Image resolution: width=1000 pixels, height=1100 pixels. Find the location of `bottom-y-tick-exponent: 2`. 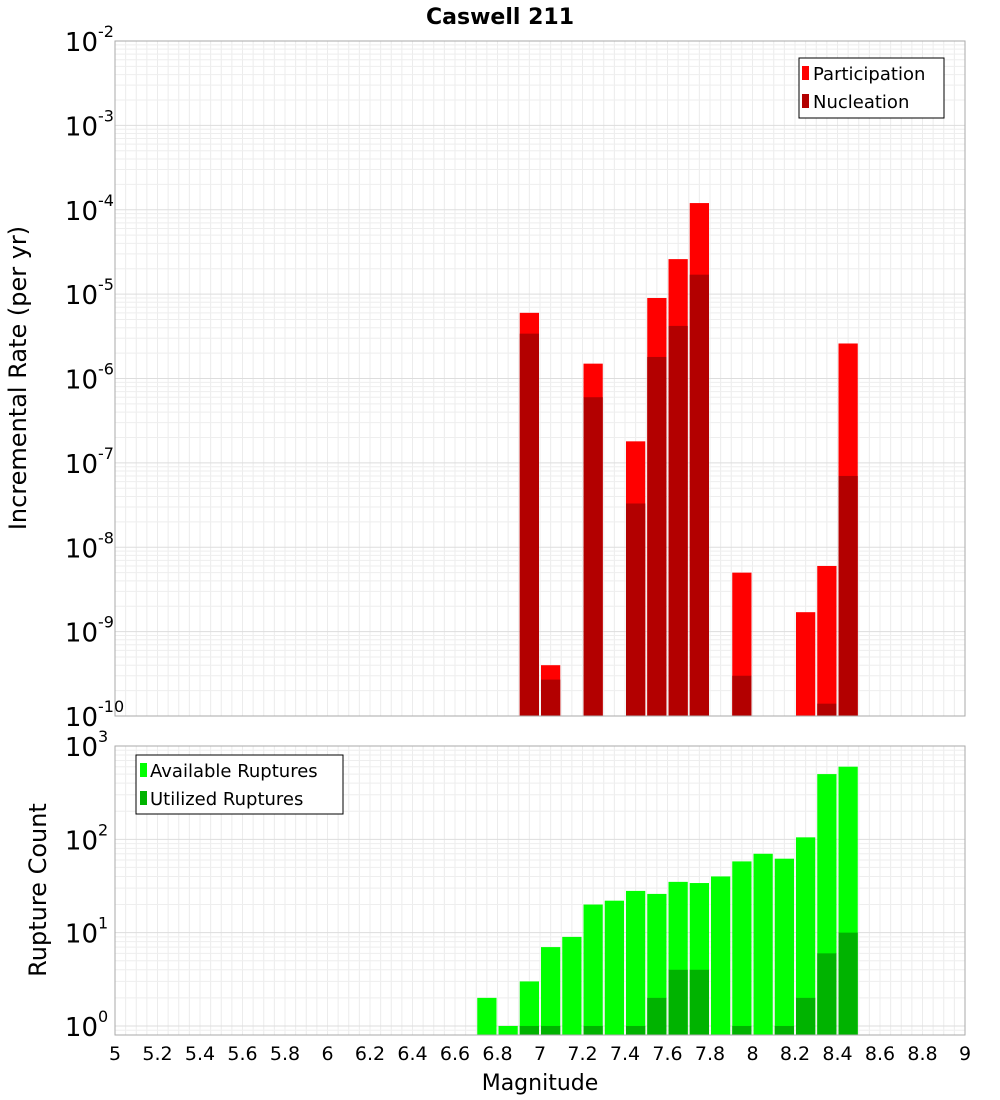

bottom-y-tick-exponent: 2 is located at coordinates (103, 829).